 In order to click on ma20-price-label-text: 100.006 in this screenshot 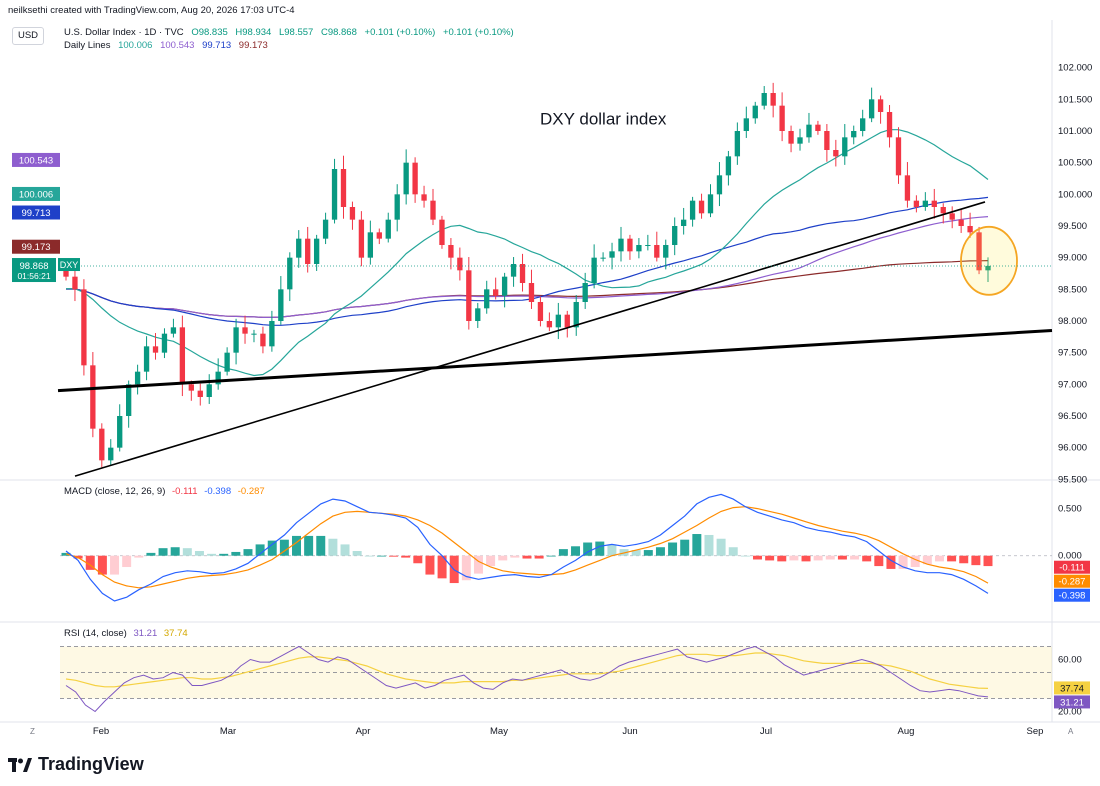, I will do `click(36, 194)`.